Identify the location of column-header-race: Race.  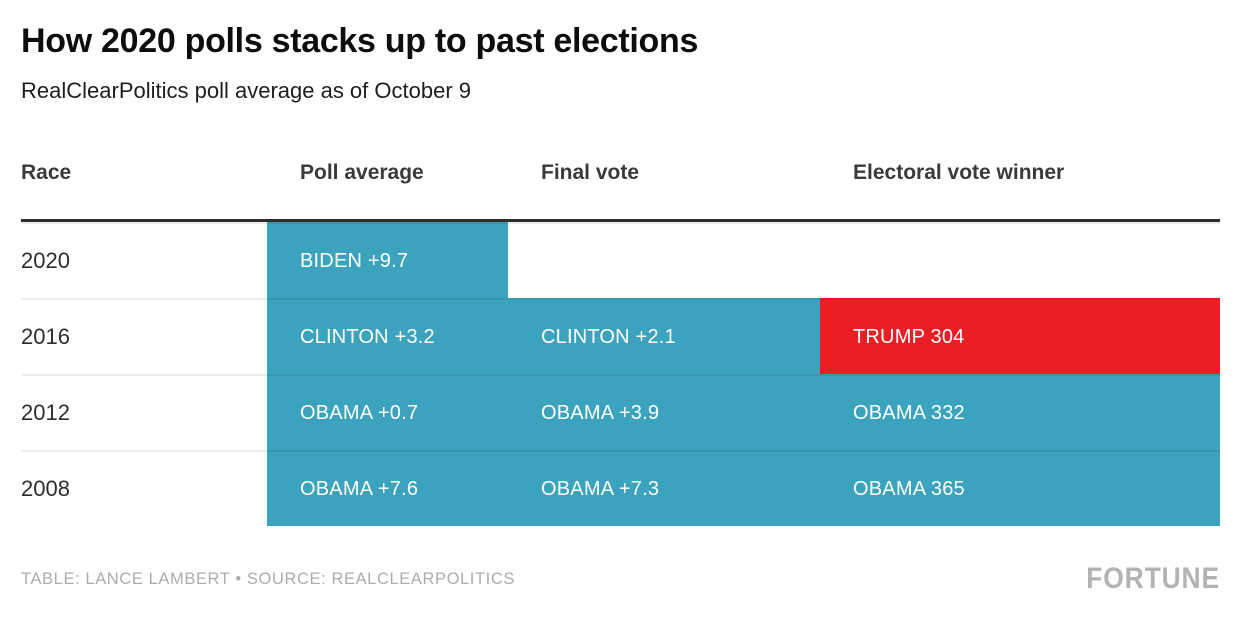
(46, 173).